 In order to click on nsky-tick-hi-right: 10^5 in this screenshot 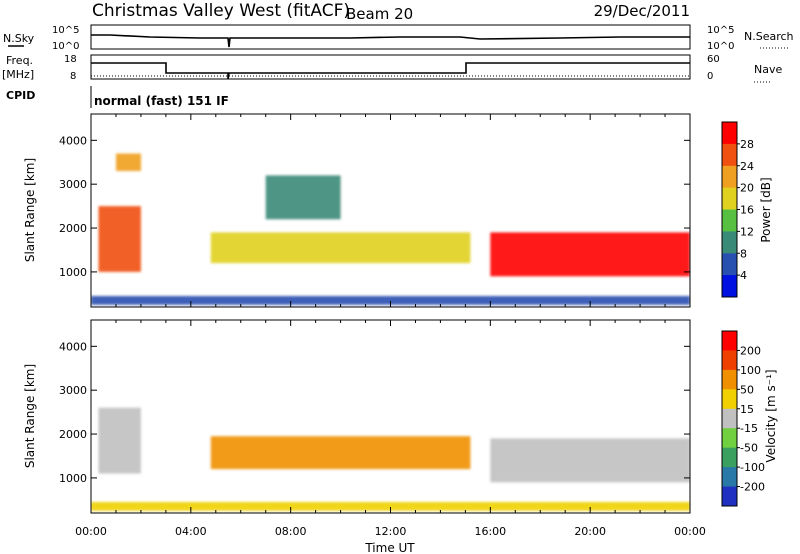, I will do `click(720, 30)`.